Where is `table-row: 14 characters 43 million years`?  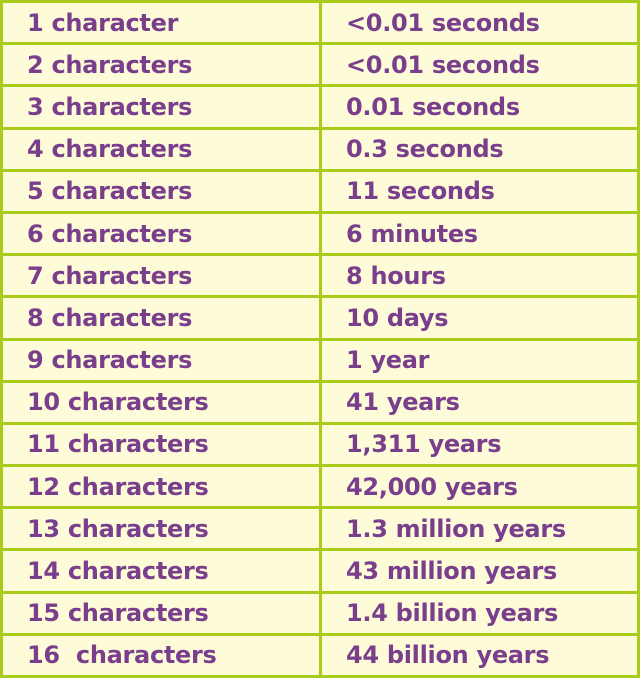 table-row: 14 characters 43 million years is located at coordinates (320, 571).